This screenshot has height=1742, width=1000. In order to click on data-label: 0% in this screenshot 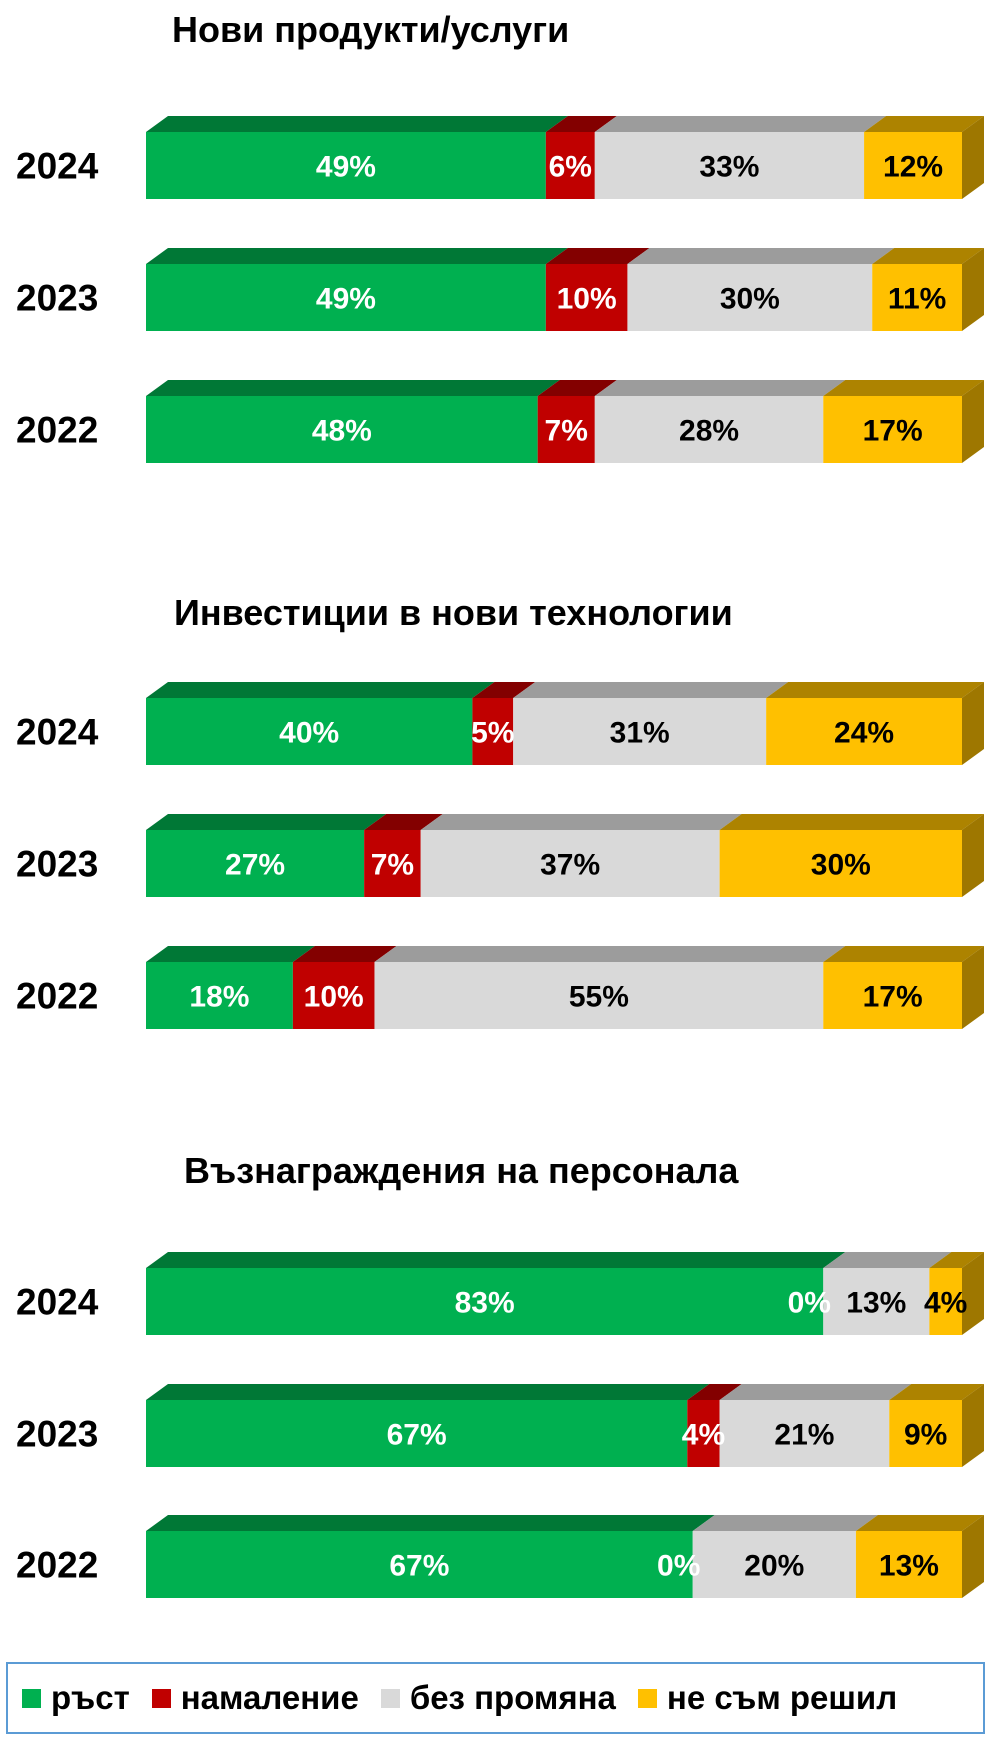, I will do `click(809, 1303)`.